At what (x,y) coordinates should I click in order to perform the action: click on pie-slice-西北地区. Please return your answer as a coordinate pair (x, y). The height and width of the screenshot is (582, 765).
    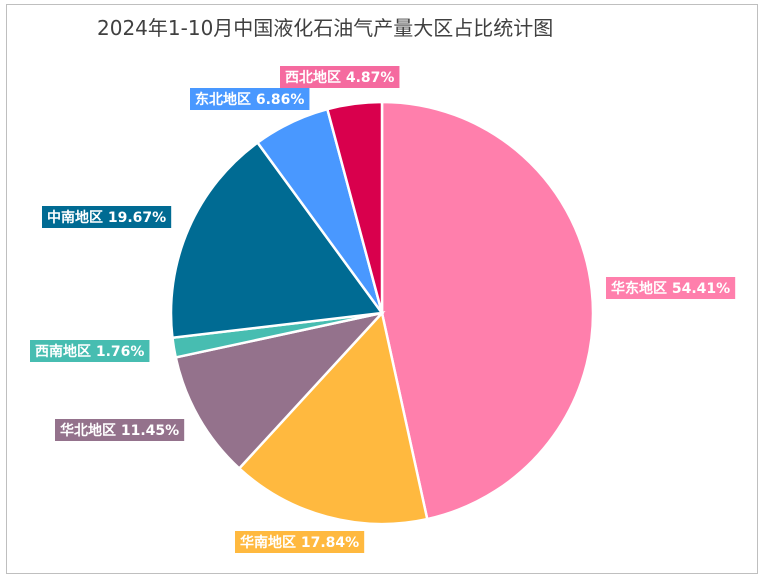
    Looking at the image, I should click on (354, 207).